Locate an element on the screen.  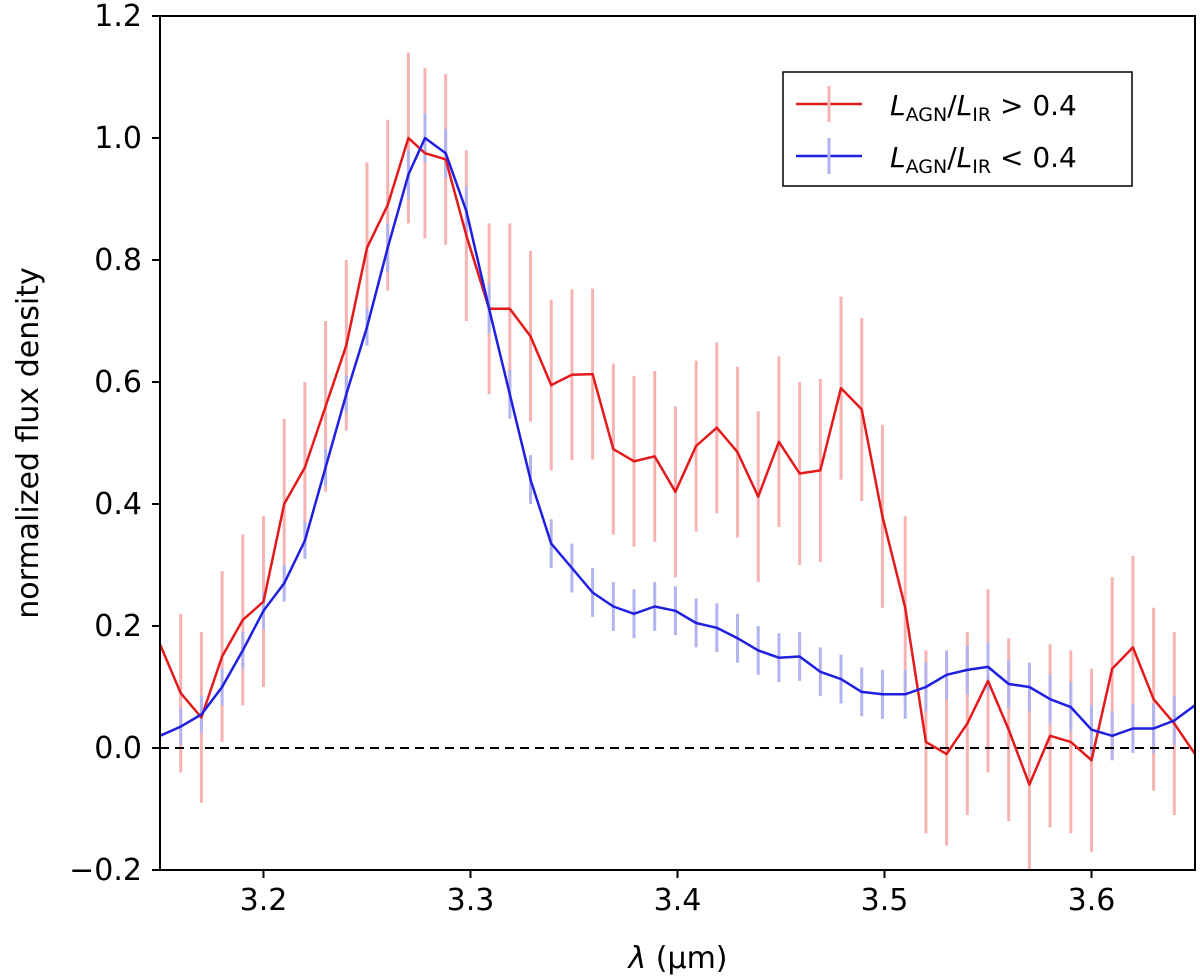
y-tick-label: 0.8 is located at coordinates (118, 260).